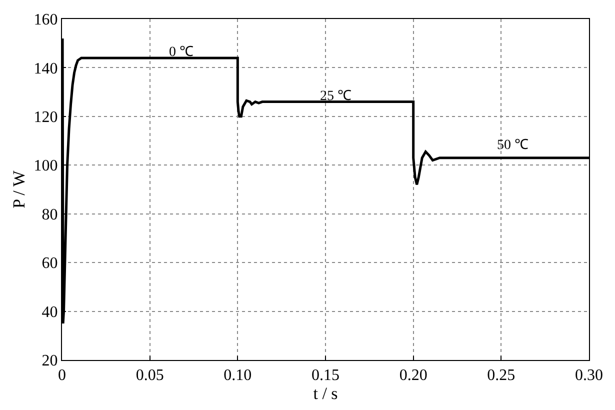 The width and height of the screenshot is (615, 410). I want to click on y-tick-label: 100, so click(46, 166).